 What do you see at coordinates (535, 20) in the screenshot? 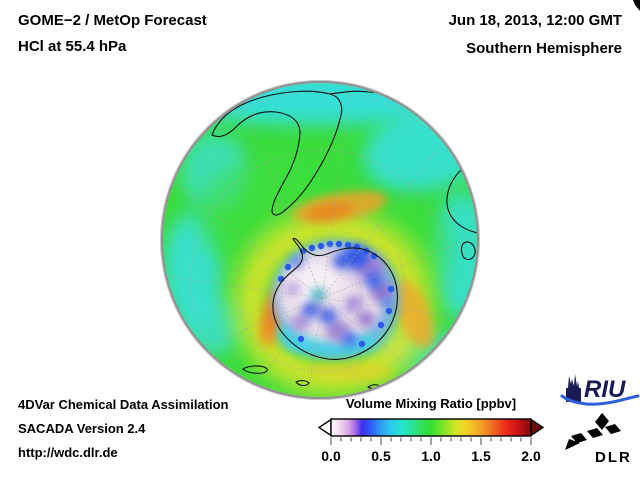
I see `datetime-label: Jun 18, 2013, 12:00 GMT` at bounding box center [535, 20].